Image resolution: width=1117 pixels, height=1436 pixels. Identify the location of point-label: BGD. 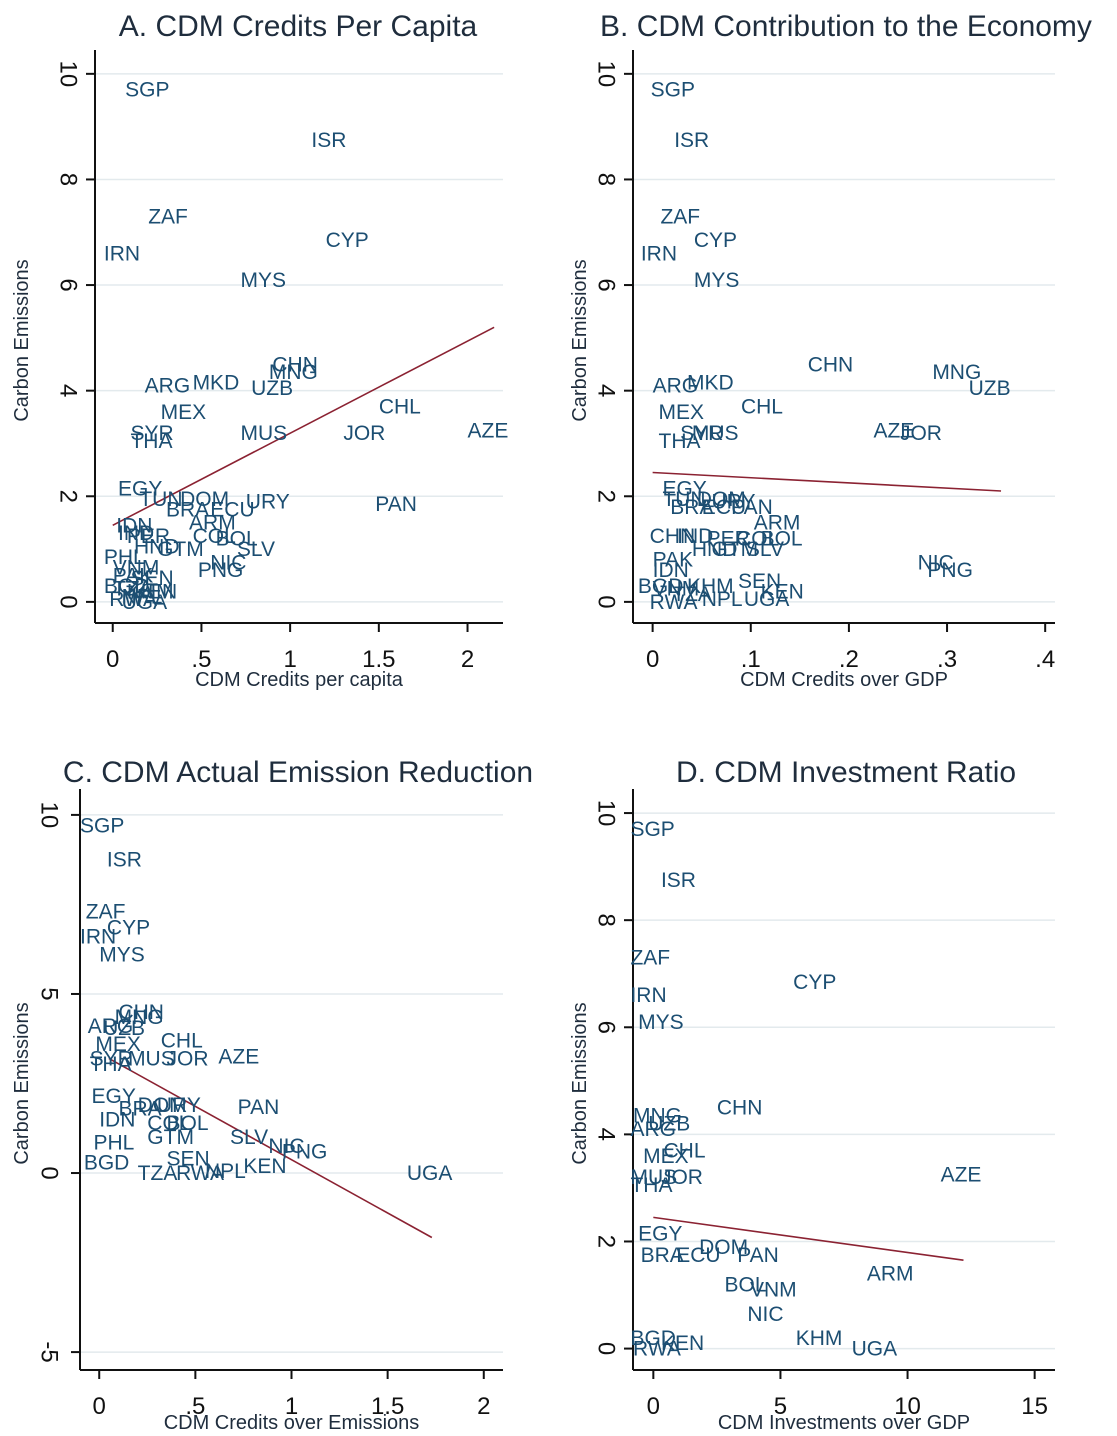
(107, 1162).